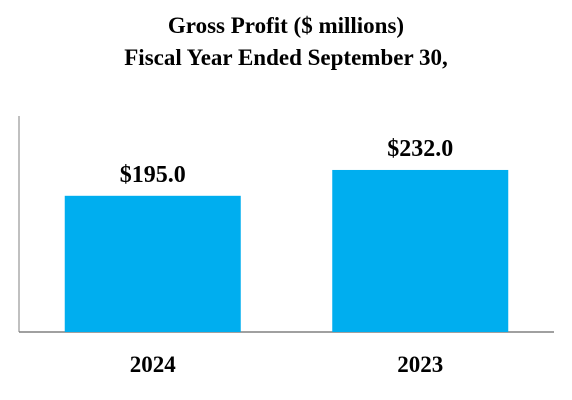  I want to click on bar-2024, so click(152, 263).